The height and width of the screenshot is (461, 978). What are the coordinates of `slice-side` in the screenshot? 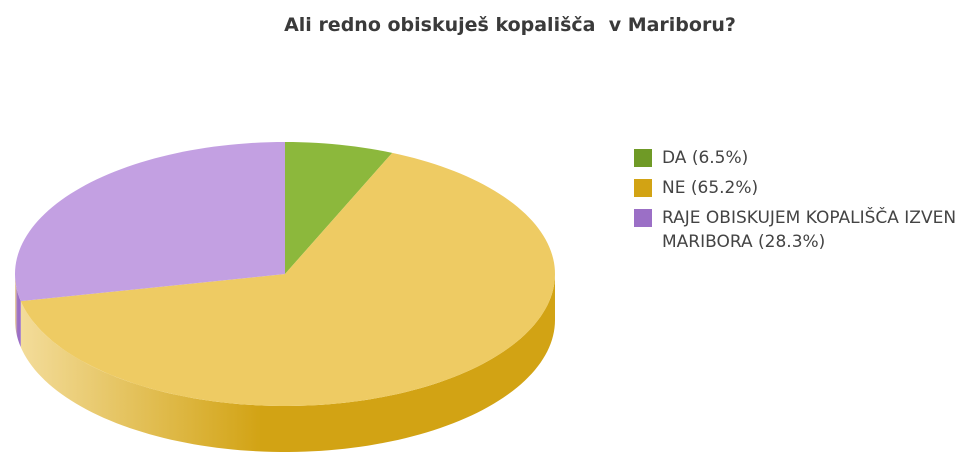 It's located at (18, 311).